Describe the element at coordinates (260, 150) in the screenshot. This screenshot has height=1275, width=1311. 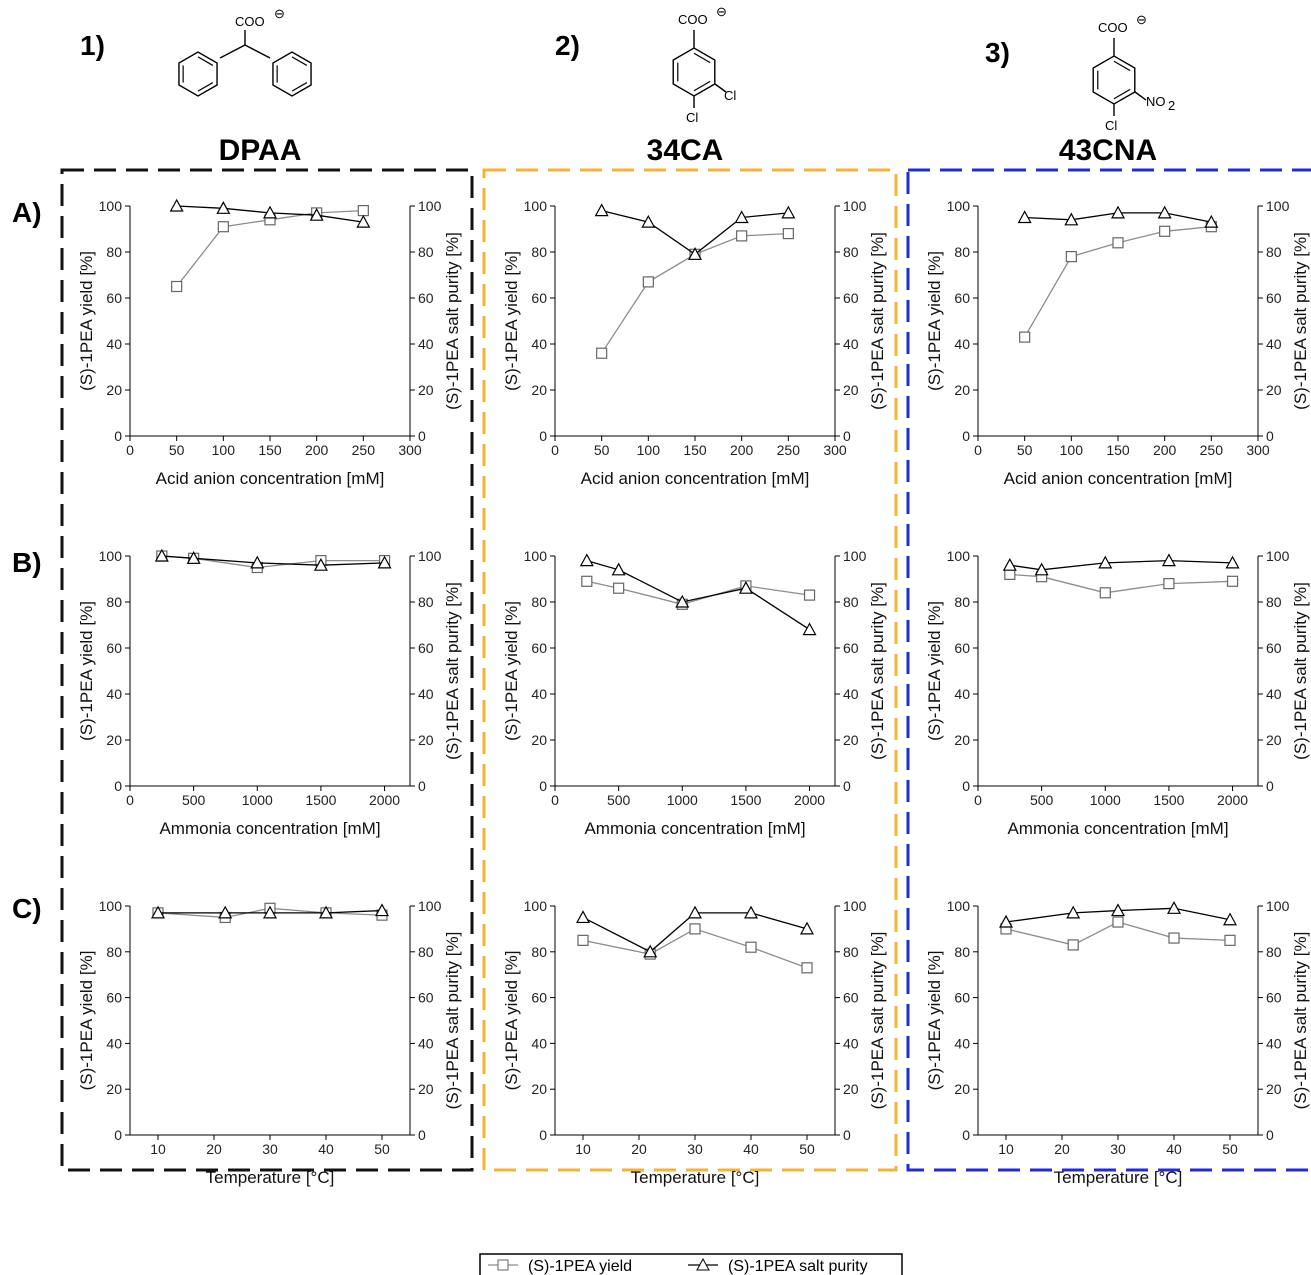
I see `column-title-dpaa: DPAA` at that location.